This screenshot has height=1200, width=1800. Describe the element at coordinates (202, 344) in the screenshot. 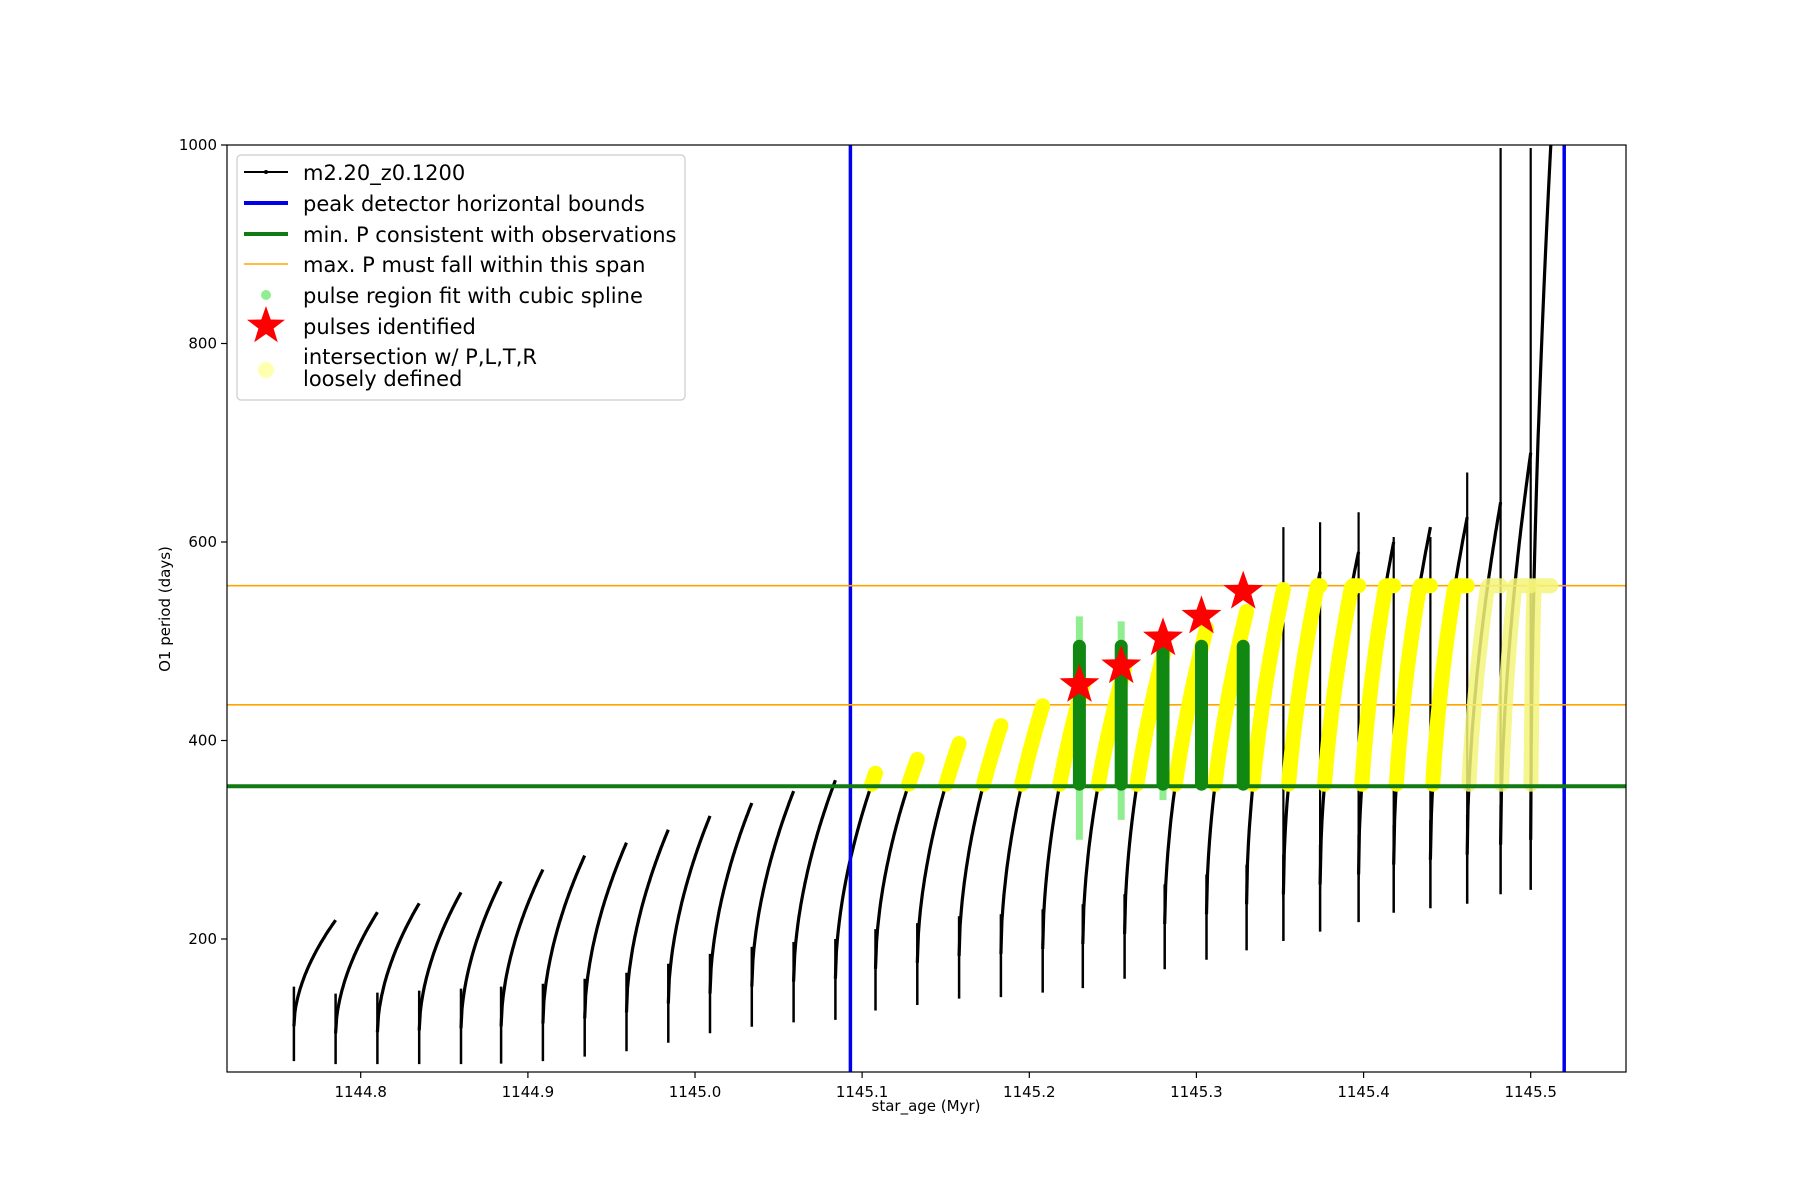

I see `y-tick-label-3: 800` at that location.